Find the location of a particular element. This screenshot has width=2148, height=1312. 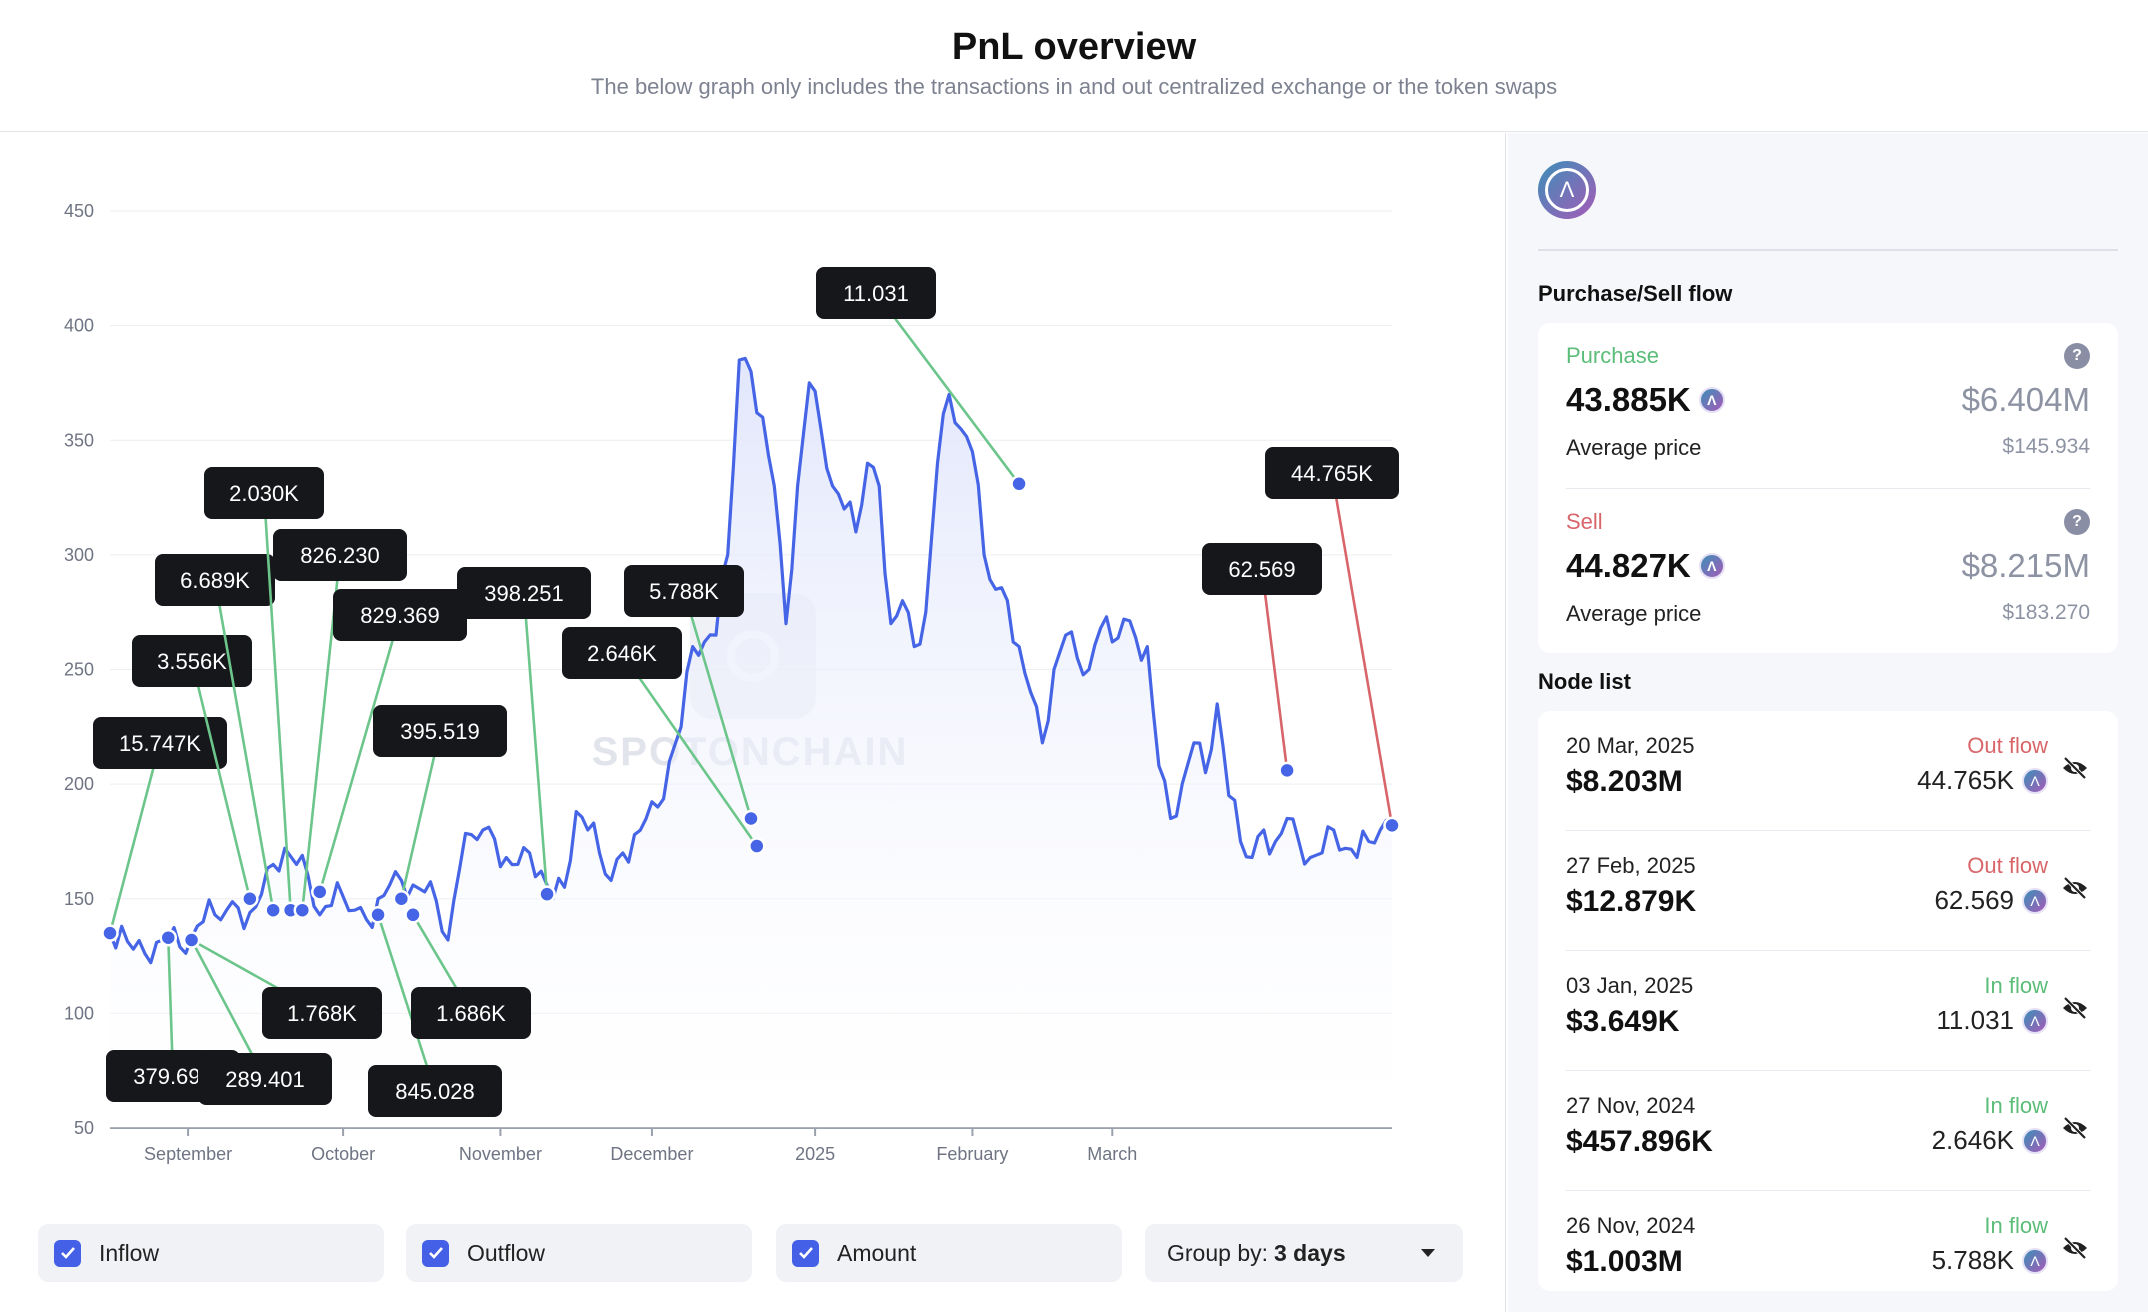

sell-usd: $8.215M is located at coordinates (2025, 565).